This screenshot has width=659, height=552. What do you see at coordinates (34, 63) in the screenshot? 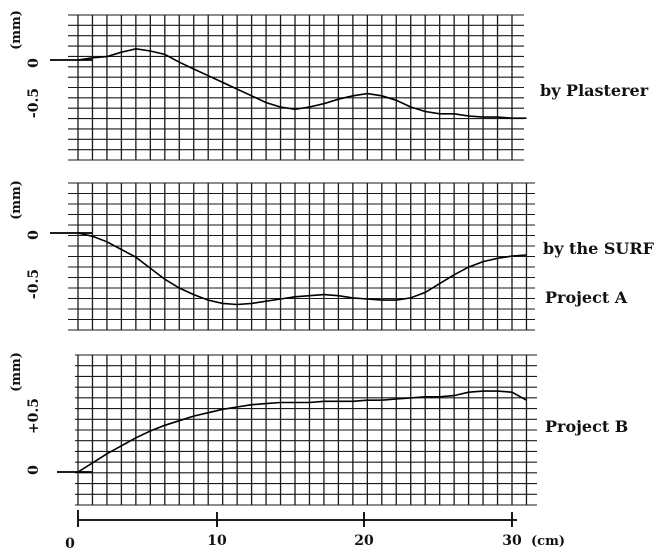
I see `panel-plasterer-ytick-0: 0` at bounding box center [34, 63].